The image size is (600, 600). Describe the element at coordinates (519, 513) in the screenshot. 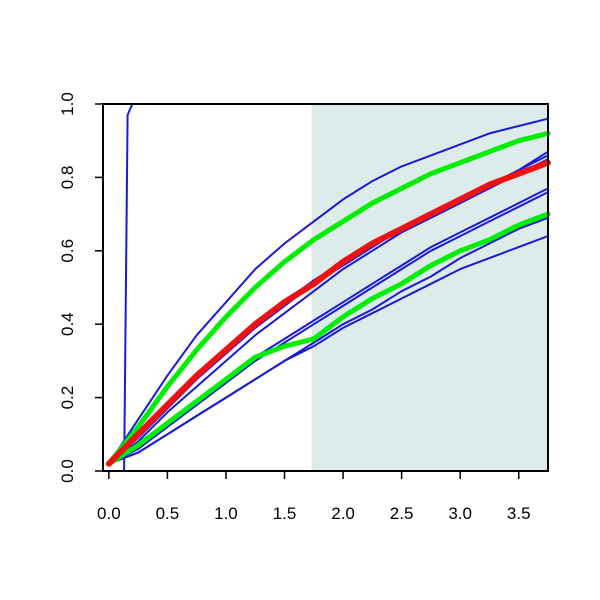

I see `x-tick-label: 3.5` at that location.